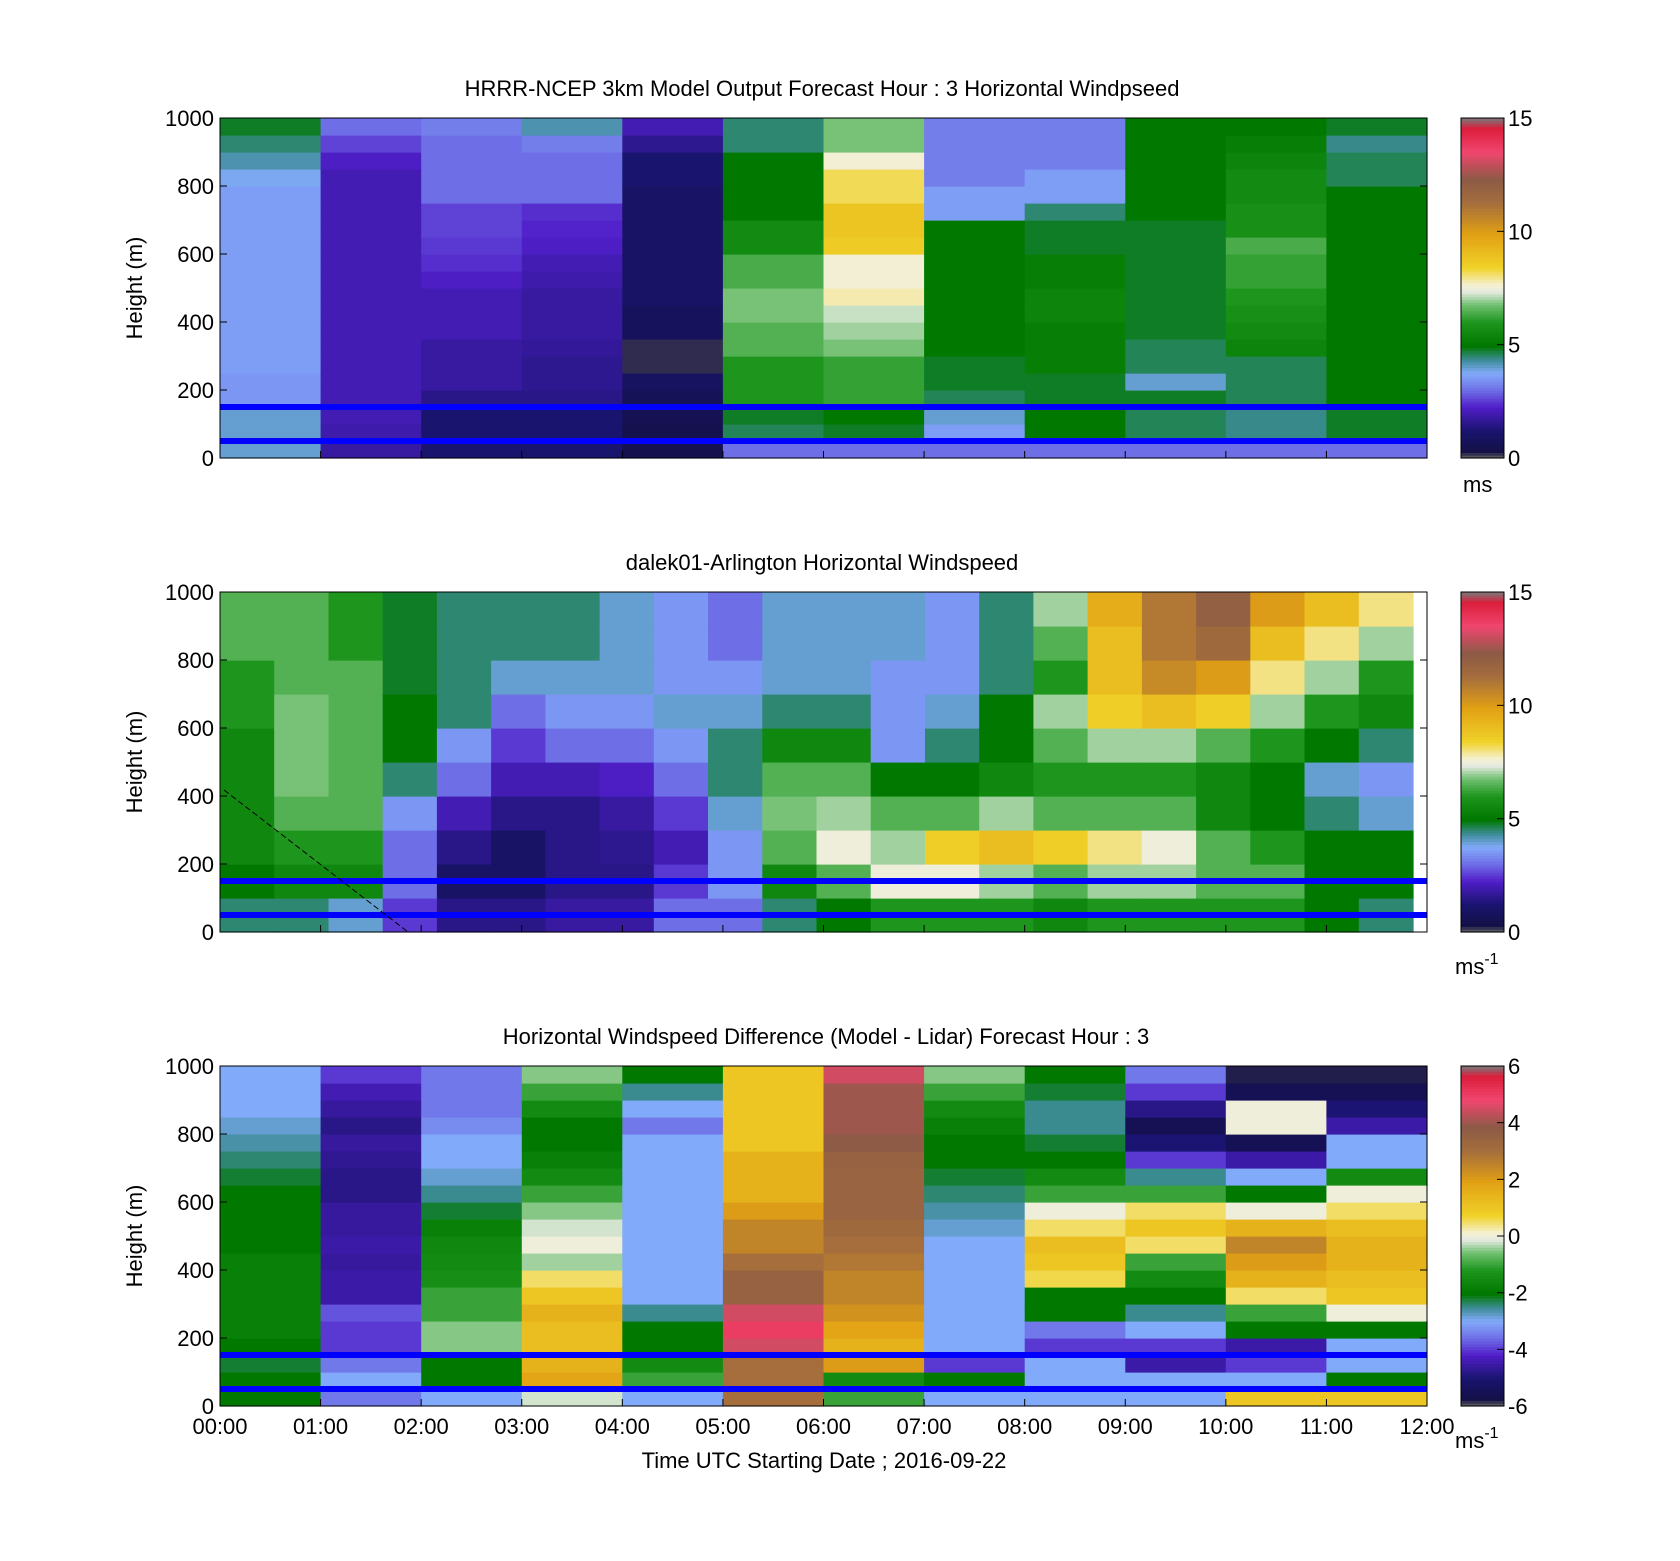 This screenshot has width=1680, height=1561. What do you see at coordinates (189, 118) in the screenshot?
I see `y-tick-label: 1000` at bounding box center [189, 118].